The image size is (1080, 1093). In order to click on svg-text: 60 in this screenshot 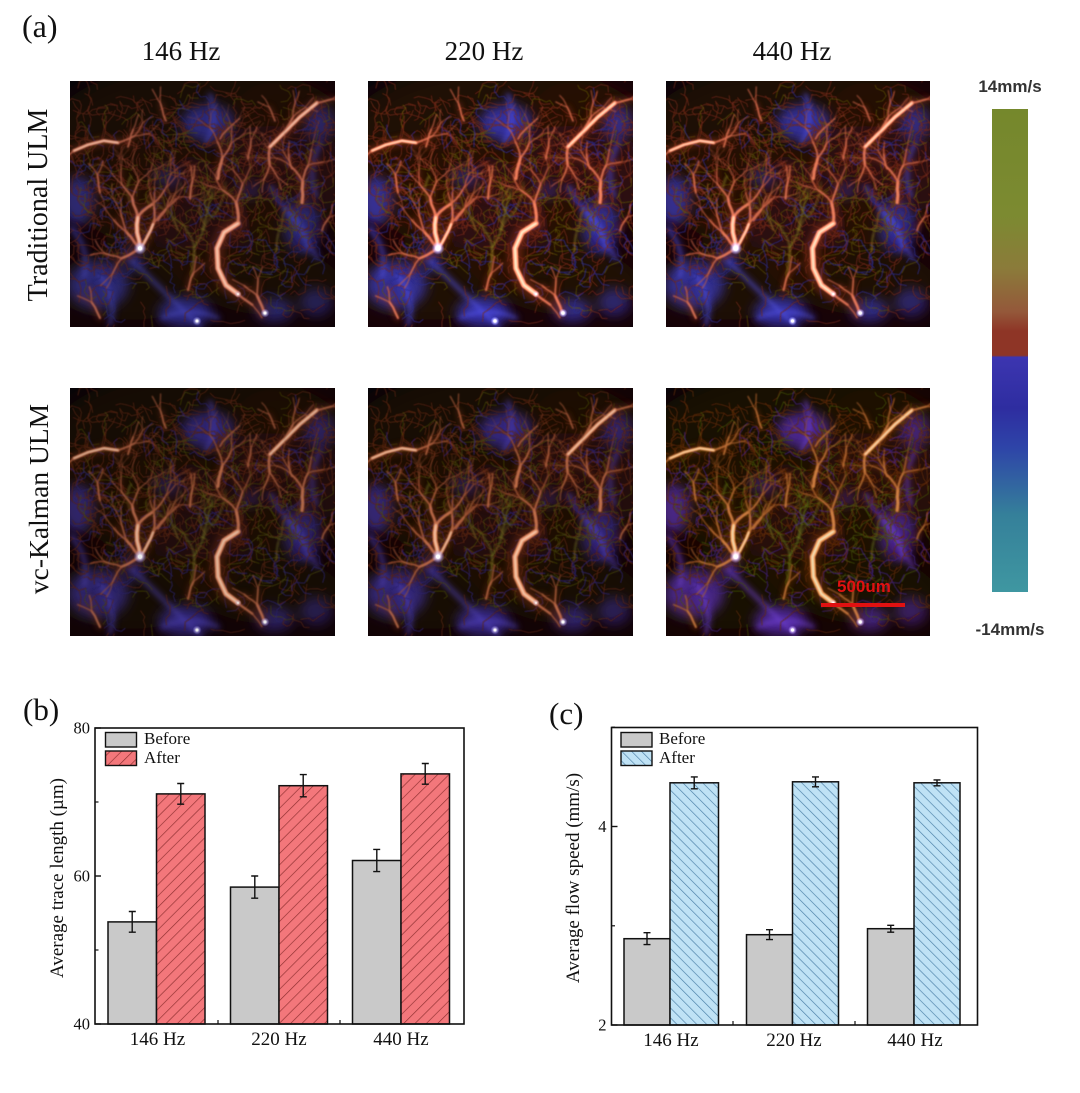, I will do `click(82, 876)`.